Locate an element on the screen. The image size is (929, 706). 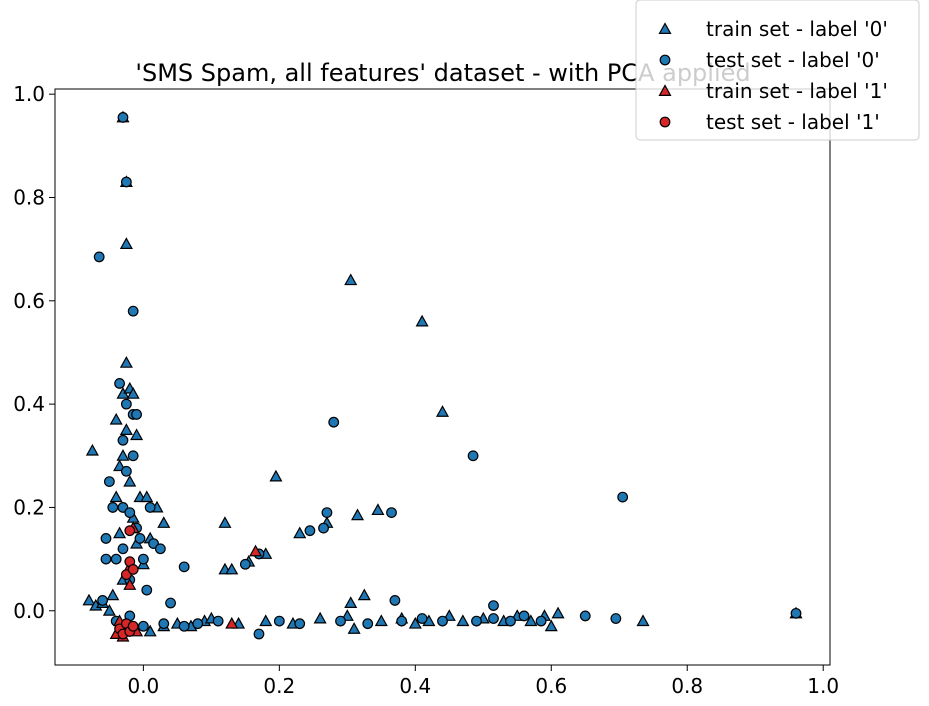
x-tick-label: 0.0 is located at coordinates (143, 686).